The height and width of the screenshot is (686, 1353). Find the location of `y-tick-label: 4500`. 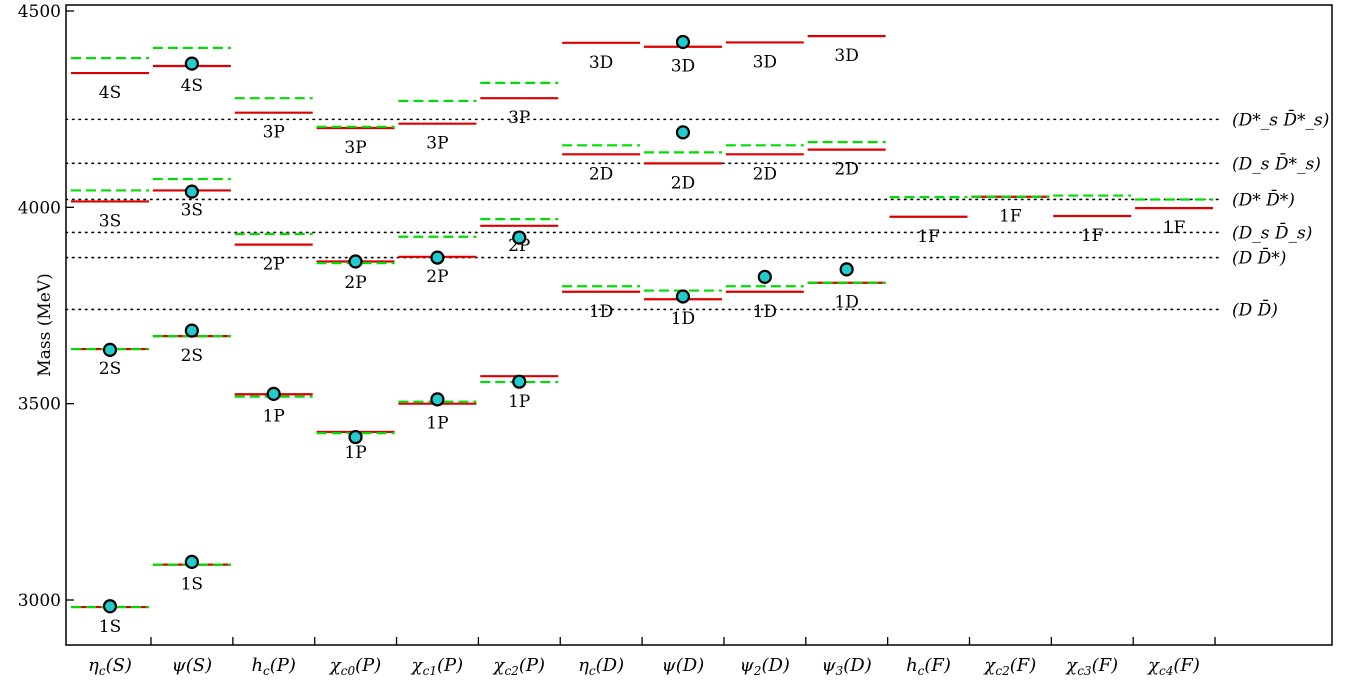

y-tick-label: 4500 is located at coordinates (39, 12).